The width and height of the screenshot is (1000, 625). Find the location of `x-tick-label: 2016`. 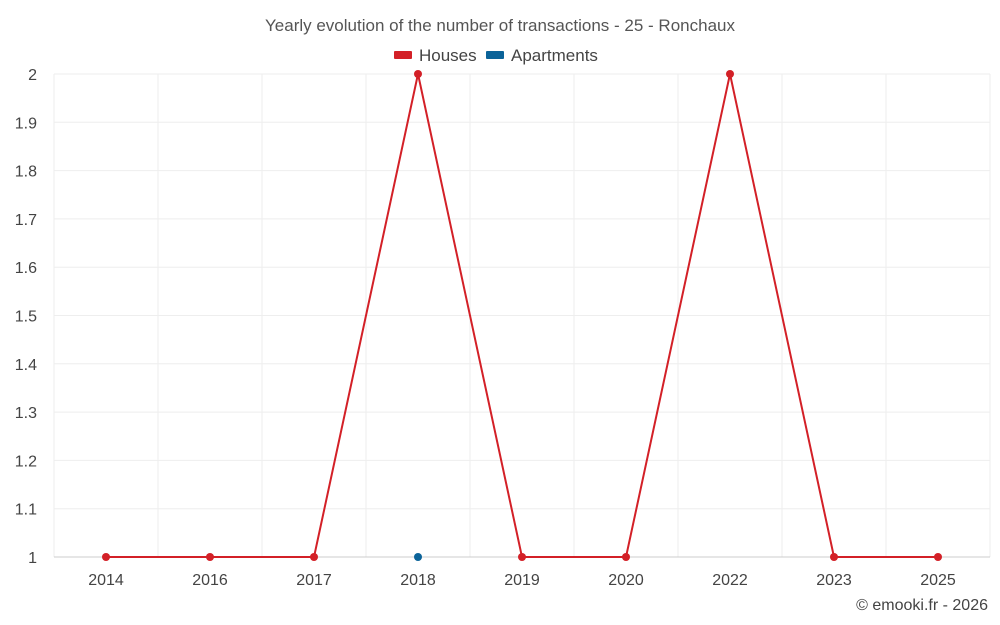

x-tick-label: 2016 is located at coordinates (210, 580).